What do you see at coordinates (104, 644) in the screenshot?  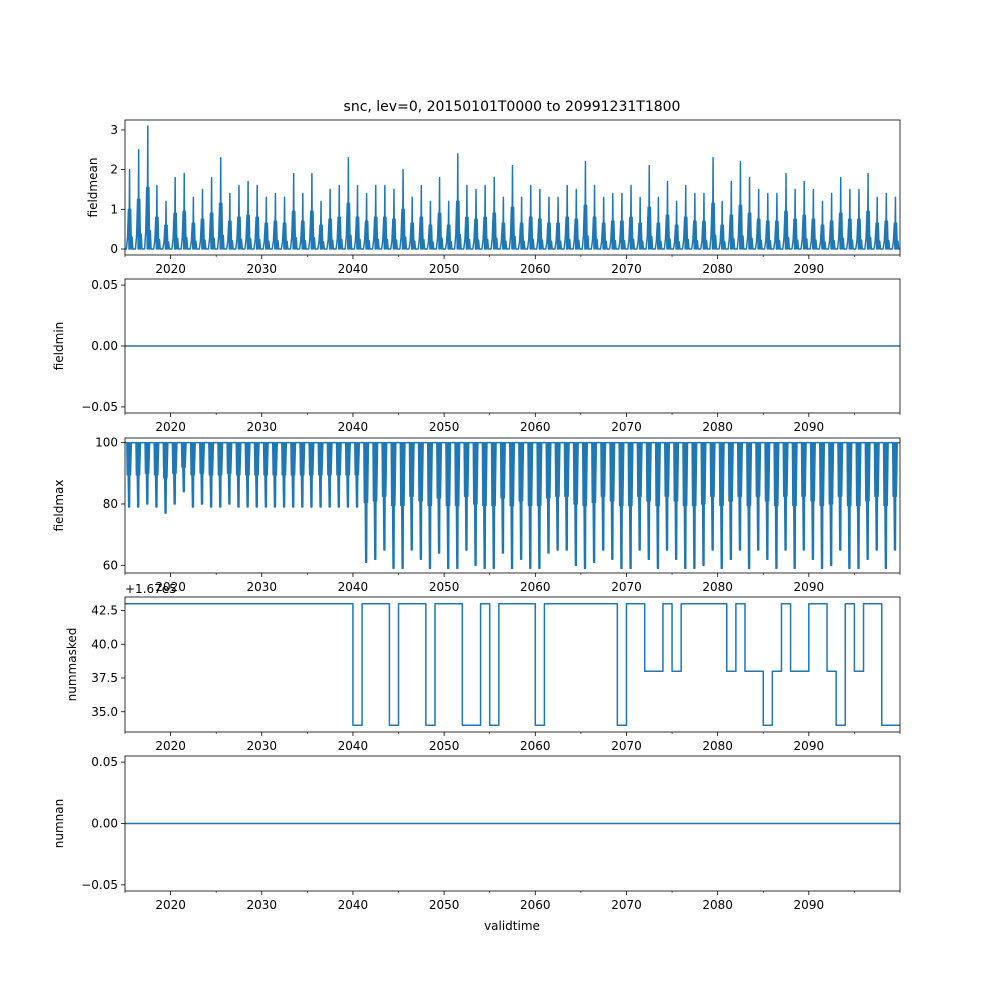 I see `y-tick-label: 40.0` at bounding box center [104, 644].